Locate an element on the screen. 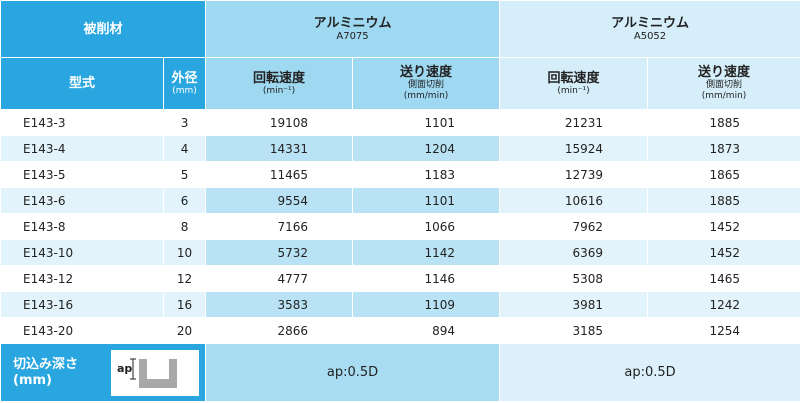 This screenshot has height=403, width=800. material-label: 被削材 is located at coordinates (103, 29).